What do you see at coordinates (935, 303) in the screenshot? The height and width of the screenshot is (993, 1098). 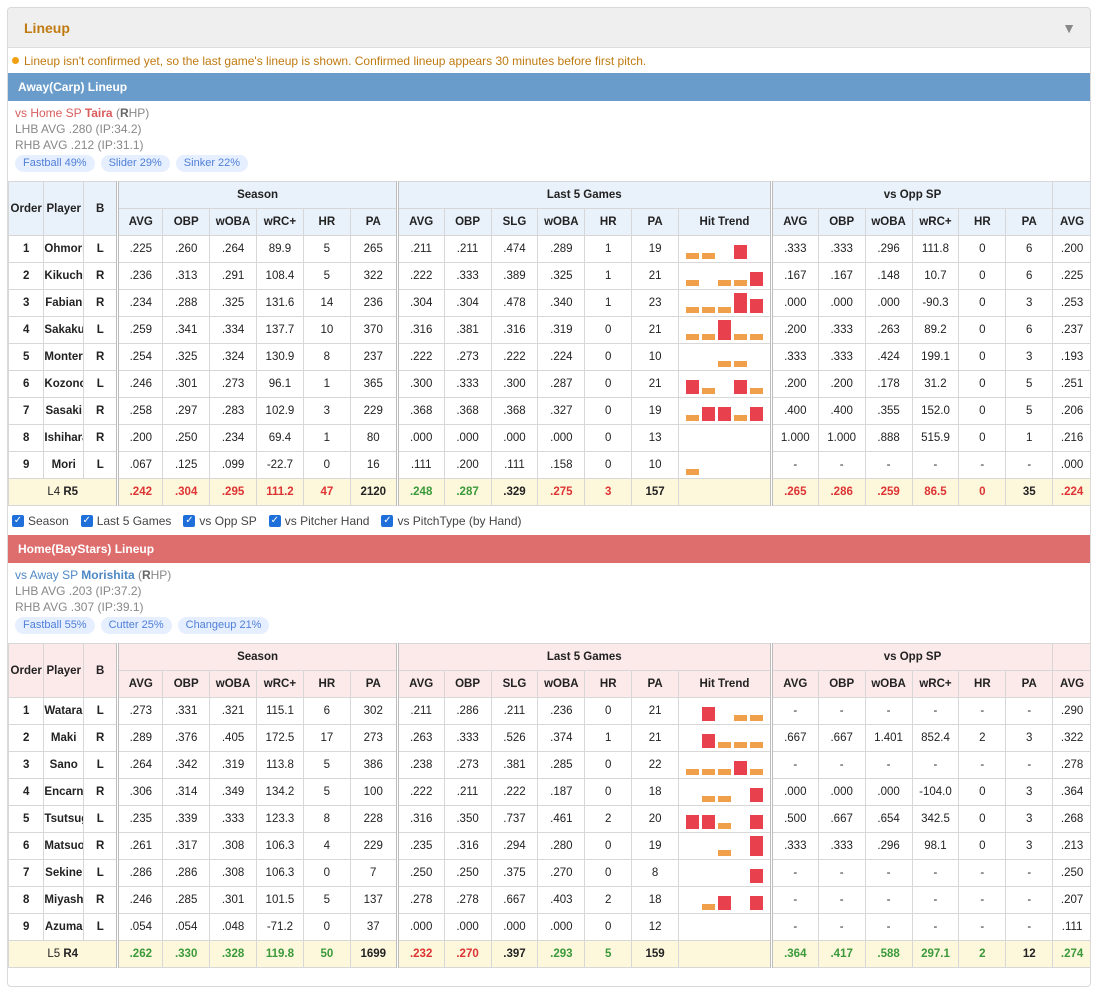 I see `vs-opp-stat: -90.3` at bounding box center [935, 303].